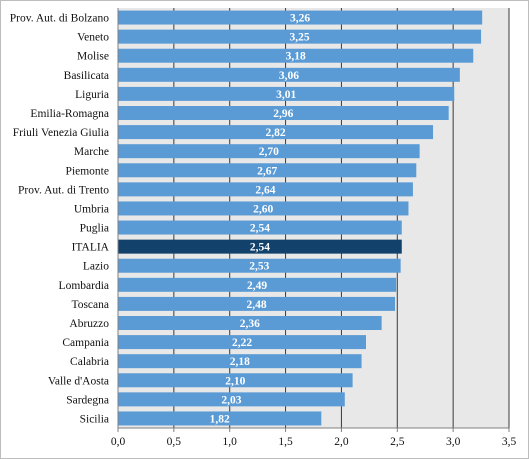 Image resolution: width=529 pixels, height=459 pixels. I want to click on x-tick-label: 1,0, so click(230, 442).